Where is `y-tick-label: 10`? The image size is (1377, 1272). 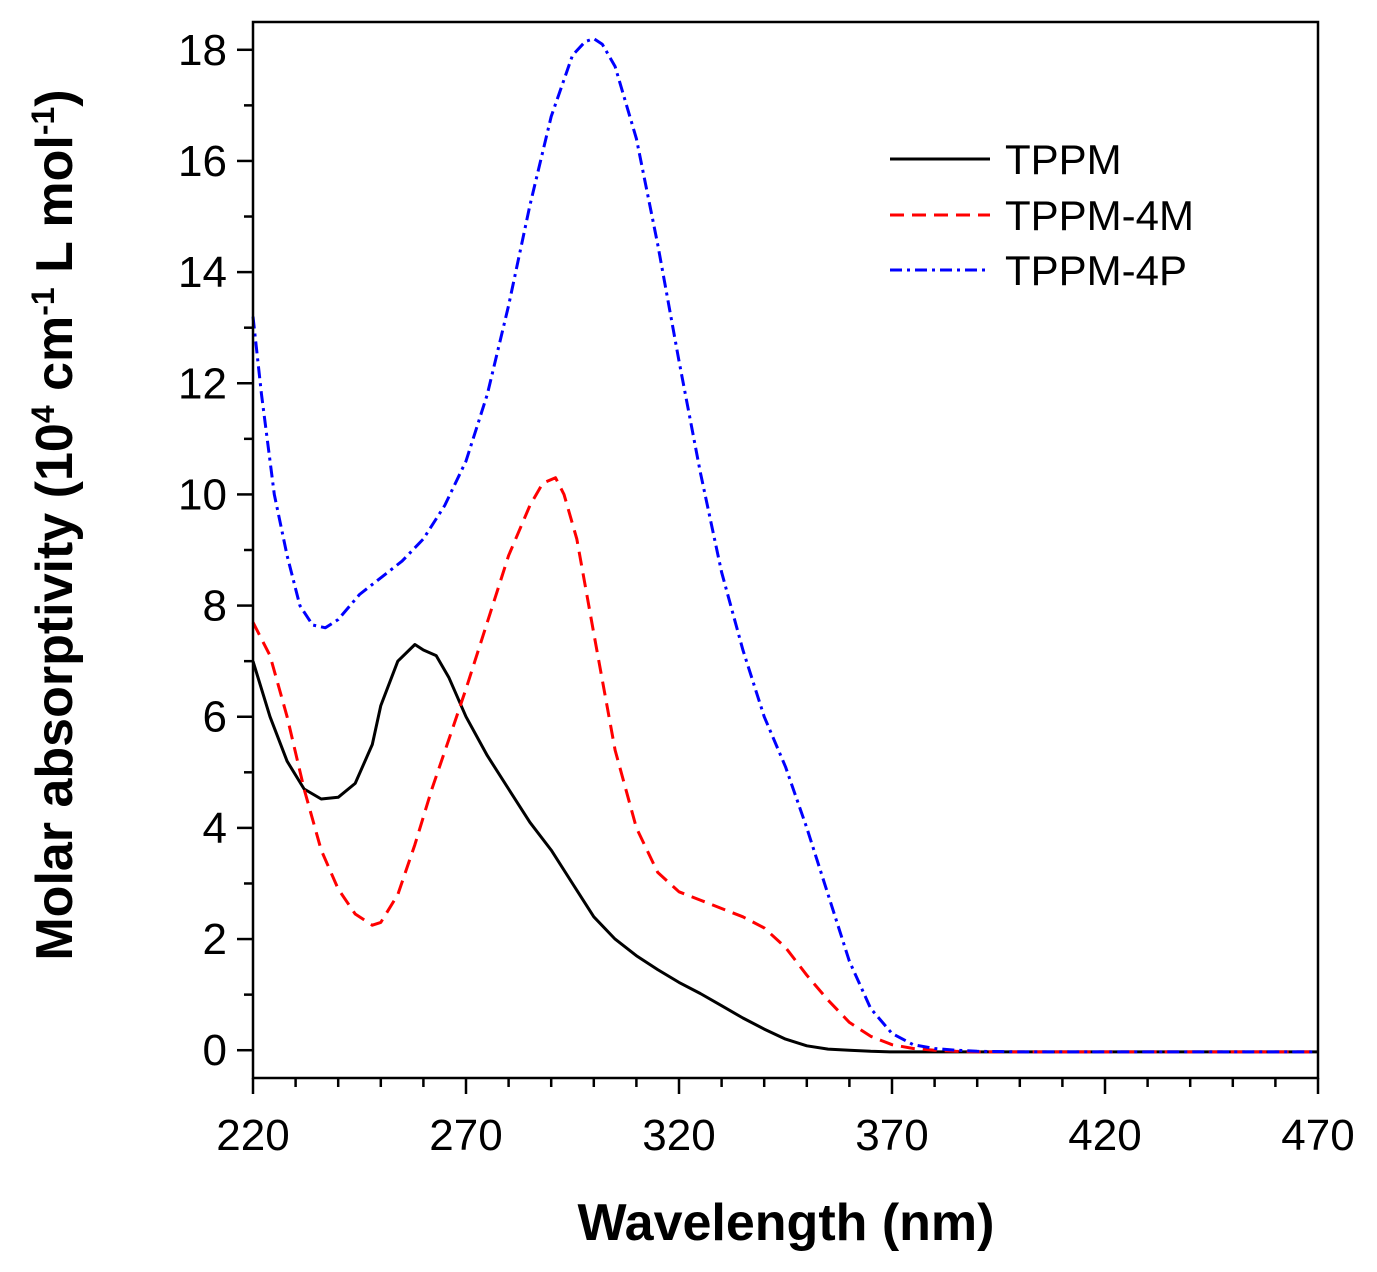 y-tick-label: 10 is located at coordinates (202, 494).